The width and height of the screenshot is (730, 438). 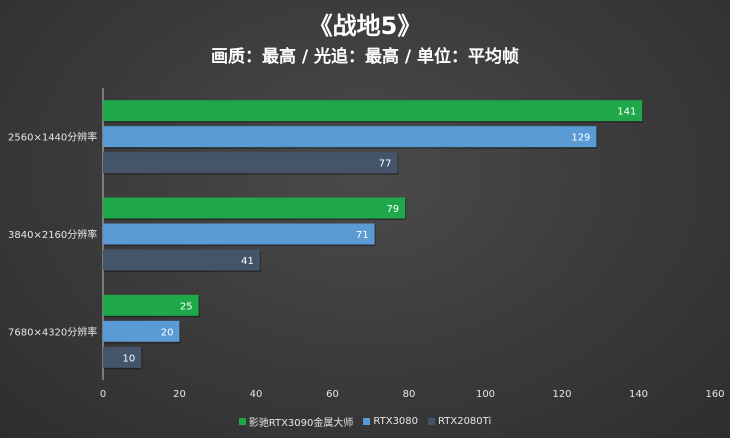 What do you see at coordinates (179, 394) in the screenshot?
I see `x-tick-label: 20` at bounding box center [179, 394].